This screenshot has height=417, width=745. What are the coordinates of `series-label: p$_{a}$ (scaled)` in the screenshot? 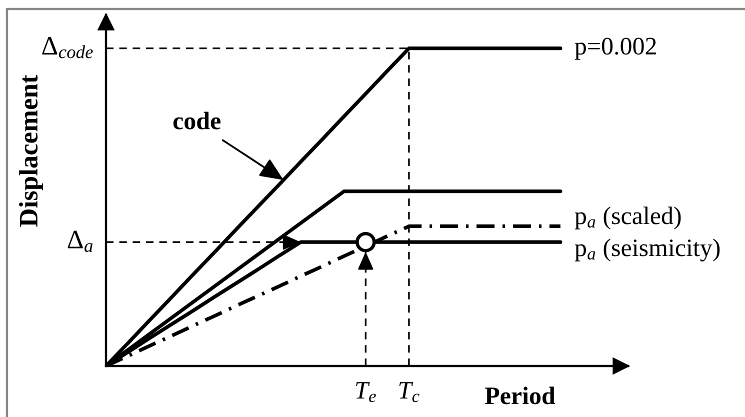 It's located at (627, 218).